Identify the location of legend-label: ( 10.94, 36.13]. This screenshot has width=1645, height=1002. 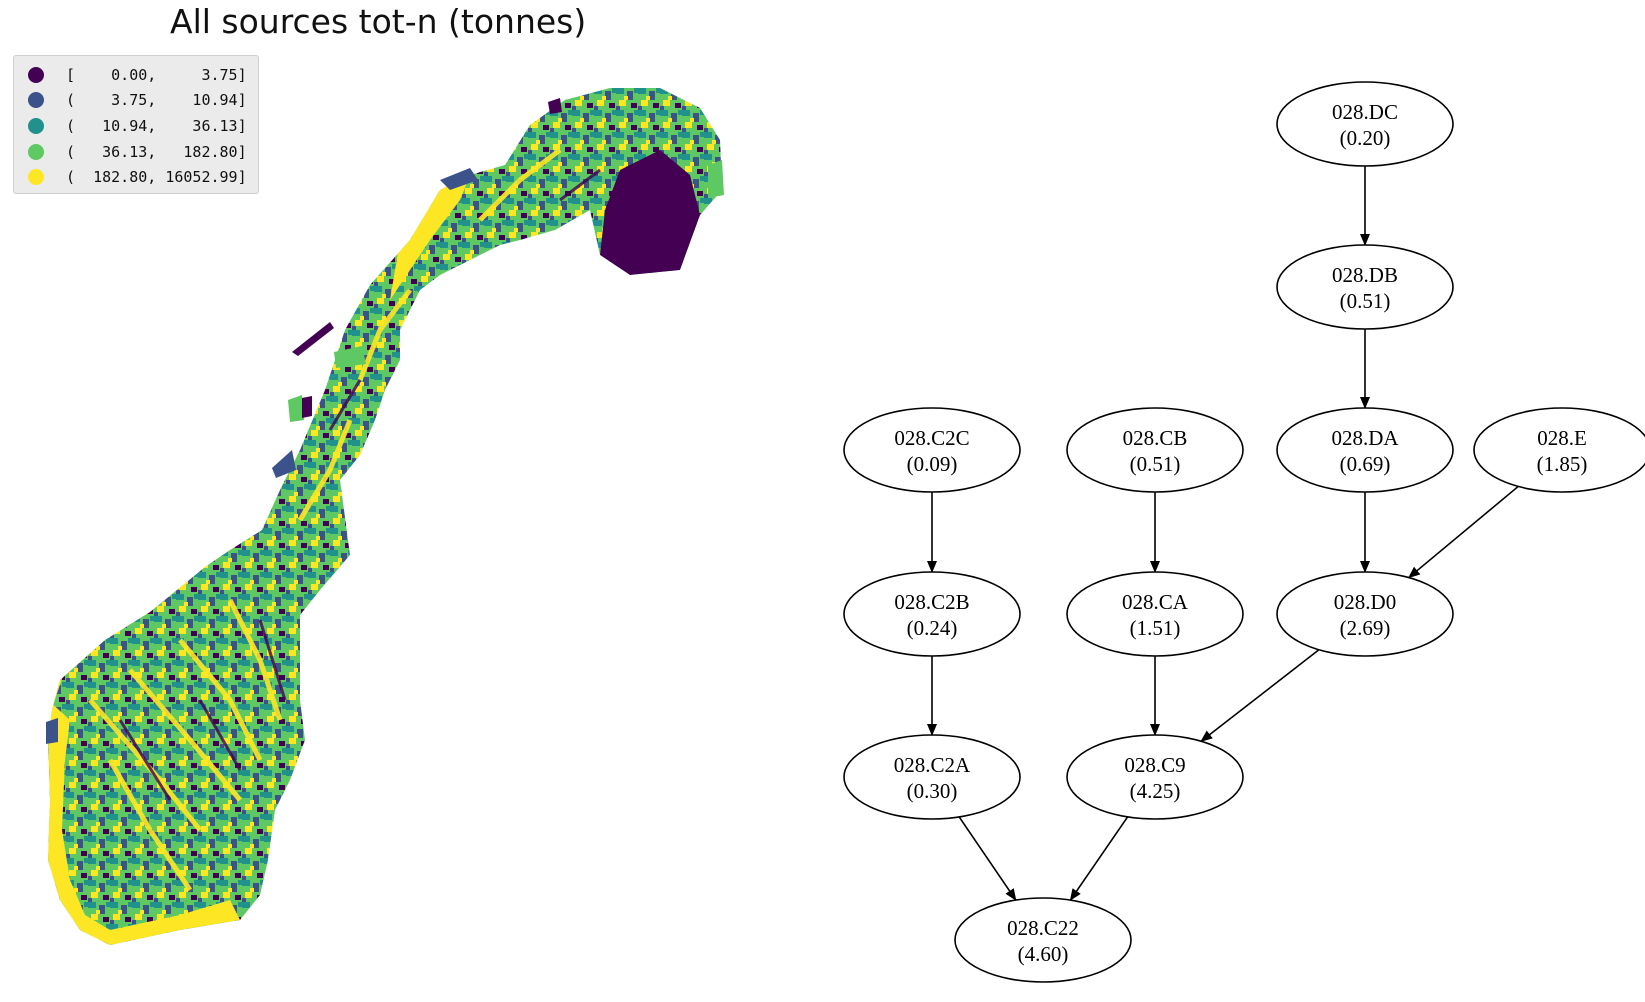
(156, 125).